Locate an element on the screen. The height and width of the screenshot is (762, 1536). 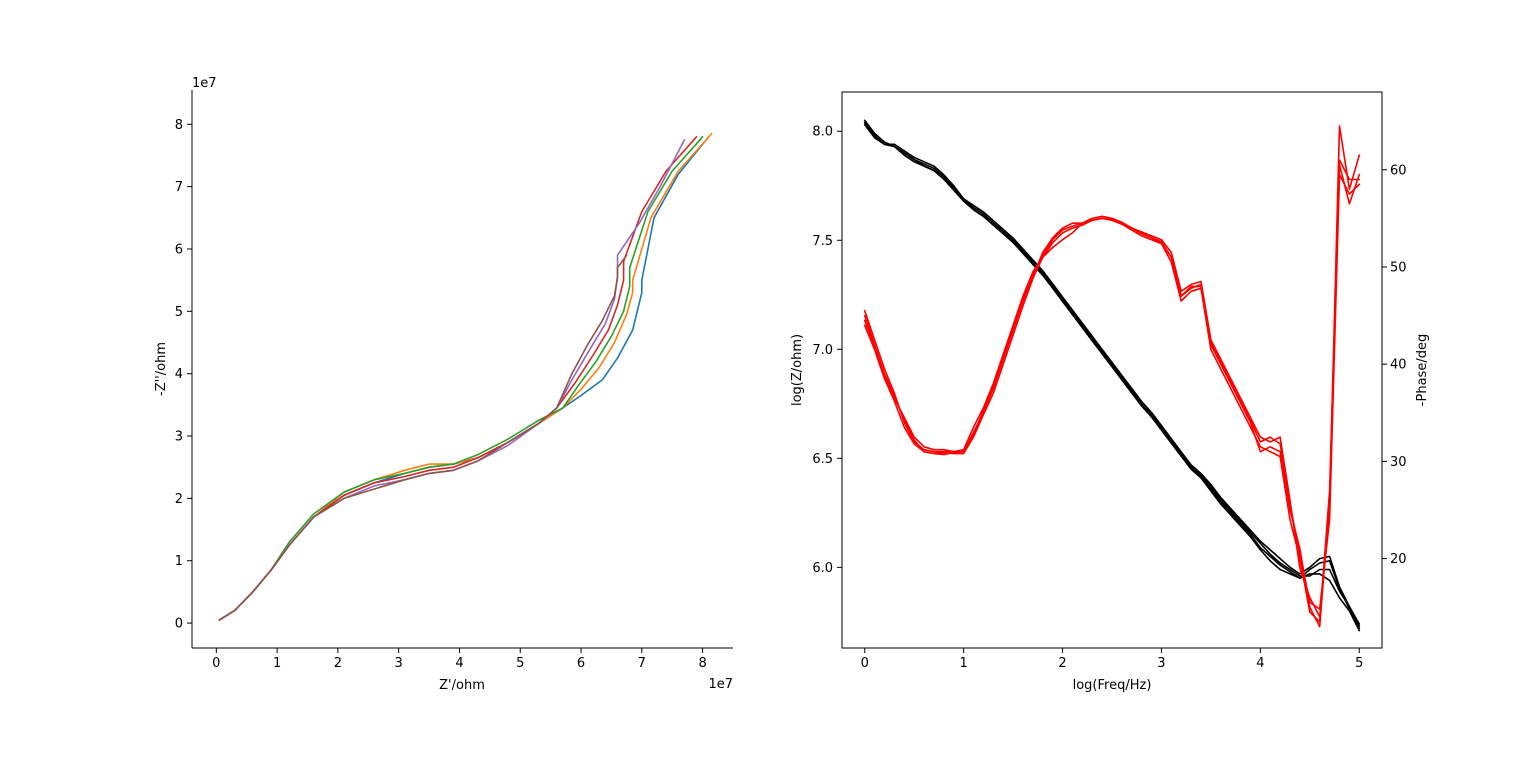
bode-y-tick-label: 7.5 is located at coordinates (822, 241).